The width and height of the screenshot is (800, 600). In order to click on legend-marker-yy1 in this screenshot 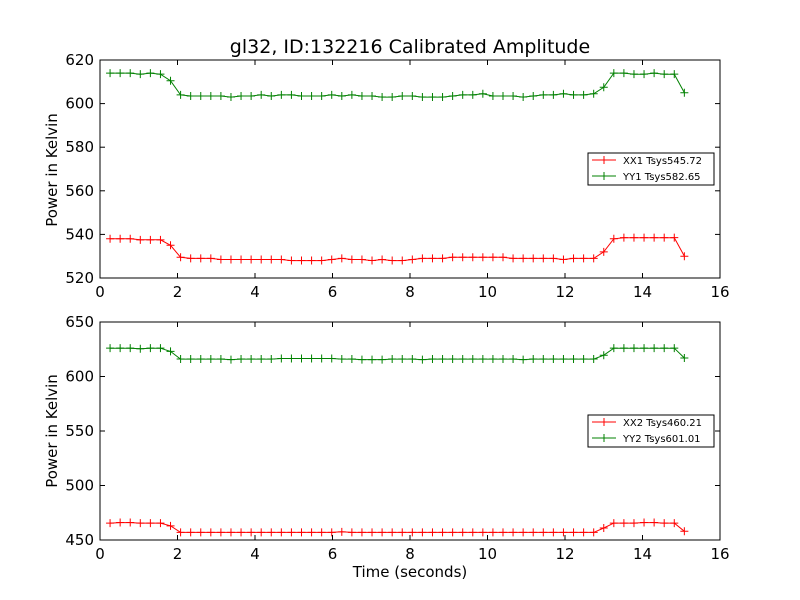, I will do `click(604, 176)`.